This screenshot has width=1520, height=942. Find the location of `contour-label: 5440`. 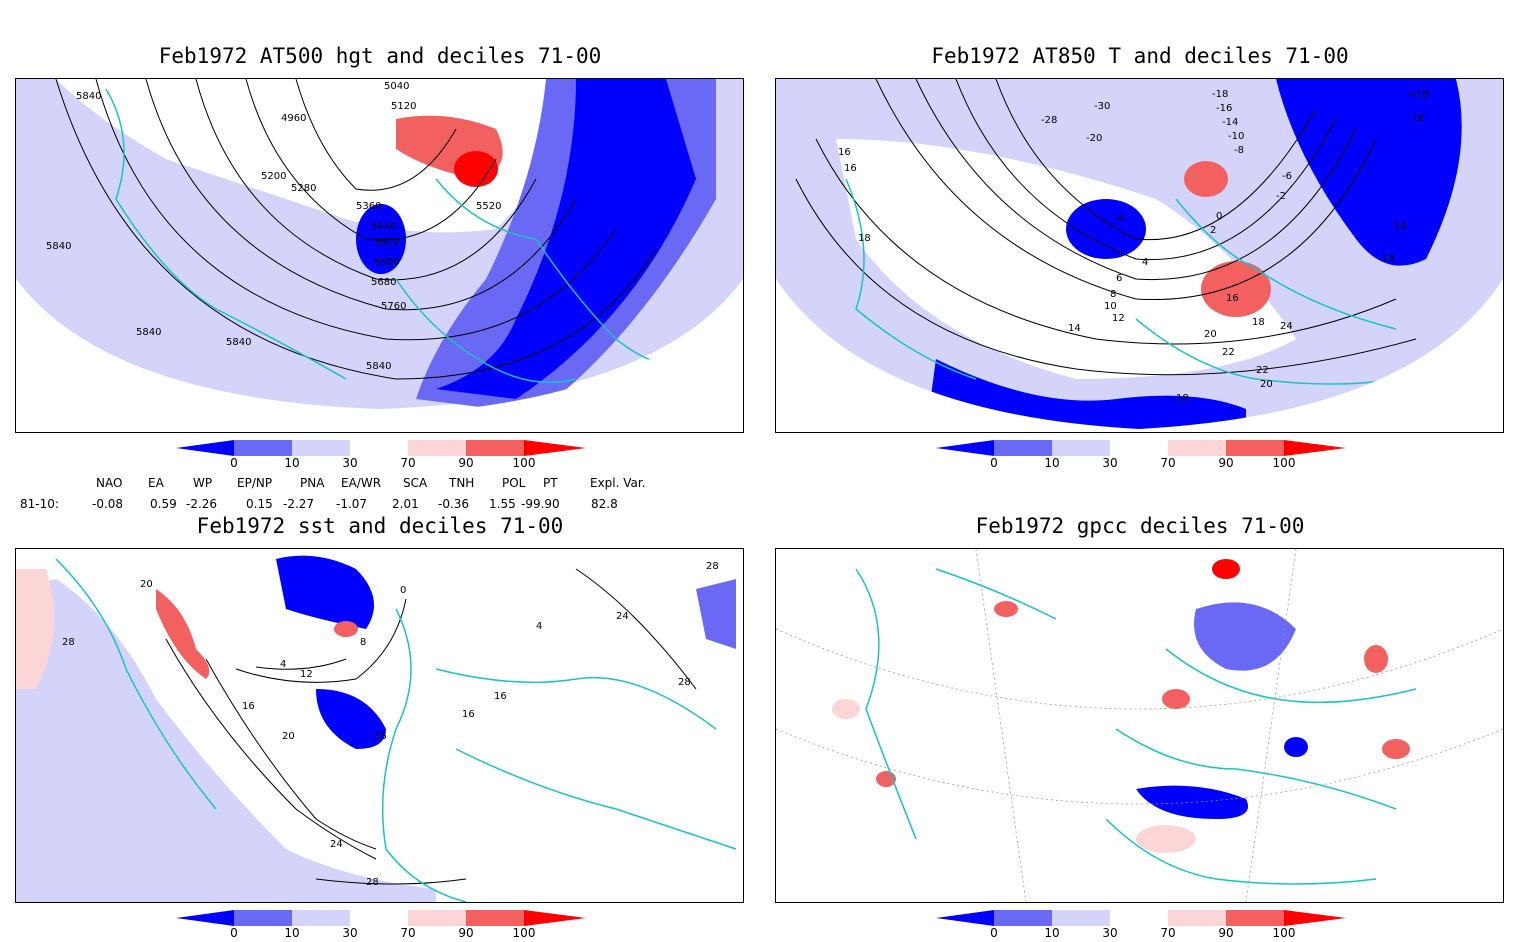

contour-label: 5440 is located at coordinates (383, 226).